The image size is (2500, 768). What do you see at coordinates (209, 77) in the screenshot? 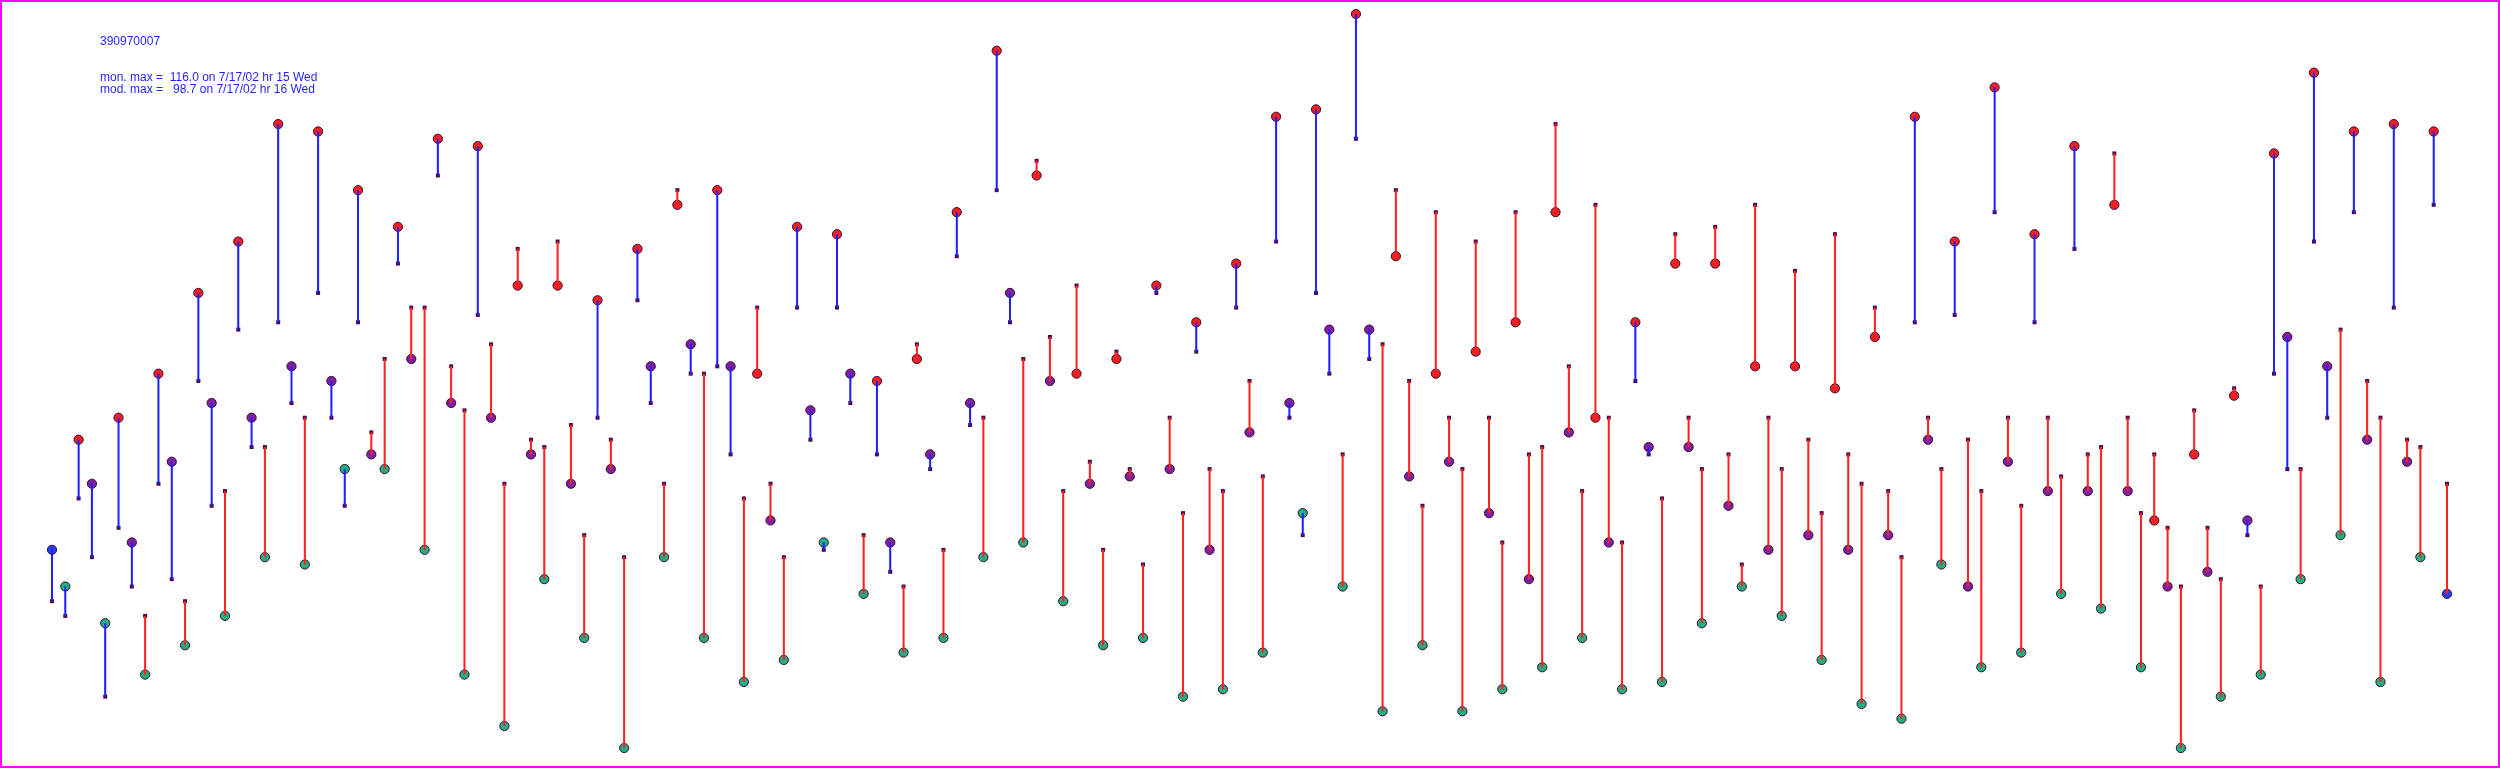
I see `annotation: mon. max = 116.0 on 7/17/02 hr 15 Wed` at bounding box center [209, 77].